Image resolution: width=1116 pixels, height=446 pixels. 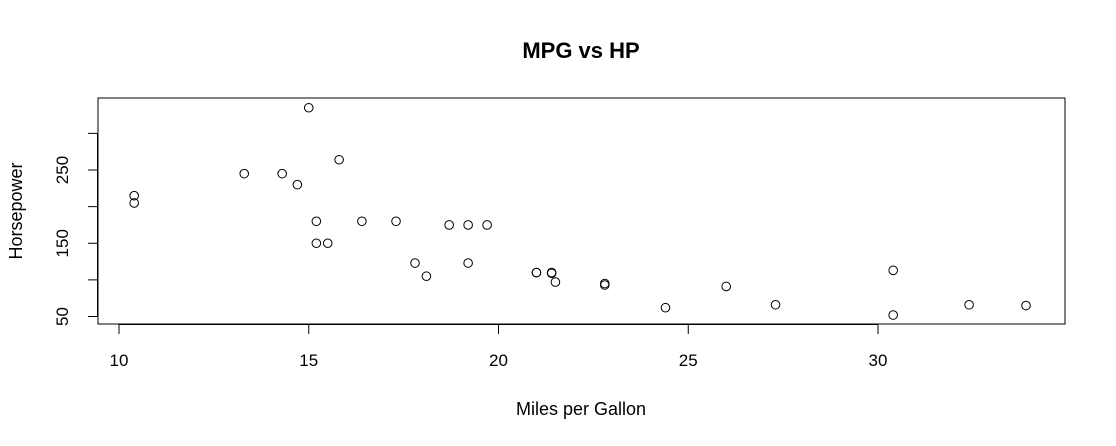 What do you see at coordinates (580, 50) in the screenshot?
I see `chart-title: MPG vs HP` at bounding box center [580, 50].